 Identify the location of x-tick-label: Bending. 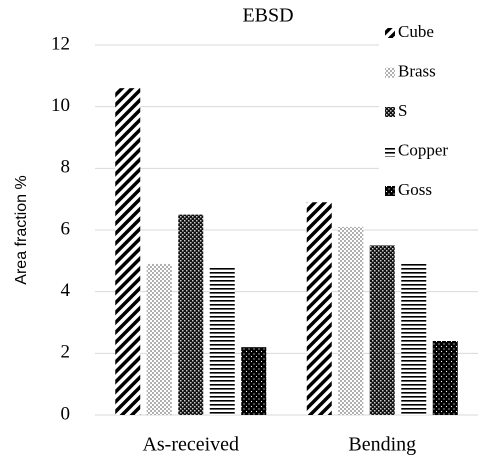
(382, 445).